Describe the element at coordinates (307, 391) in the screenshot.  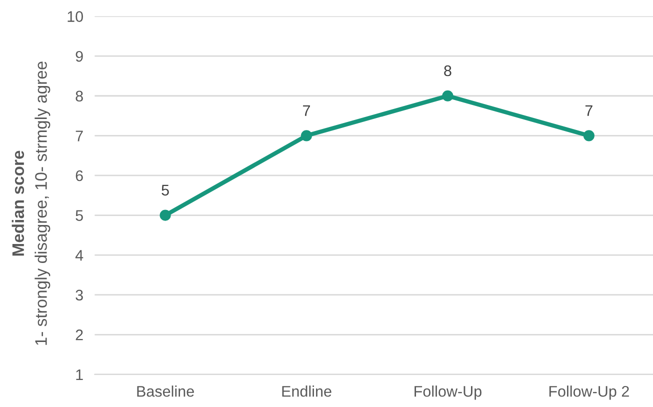
I see `x-tick-label: Endline` at that location.